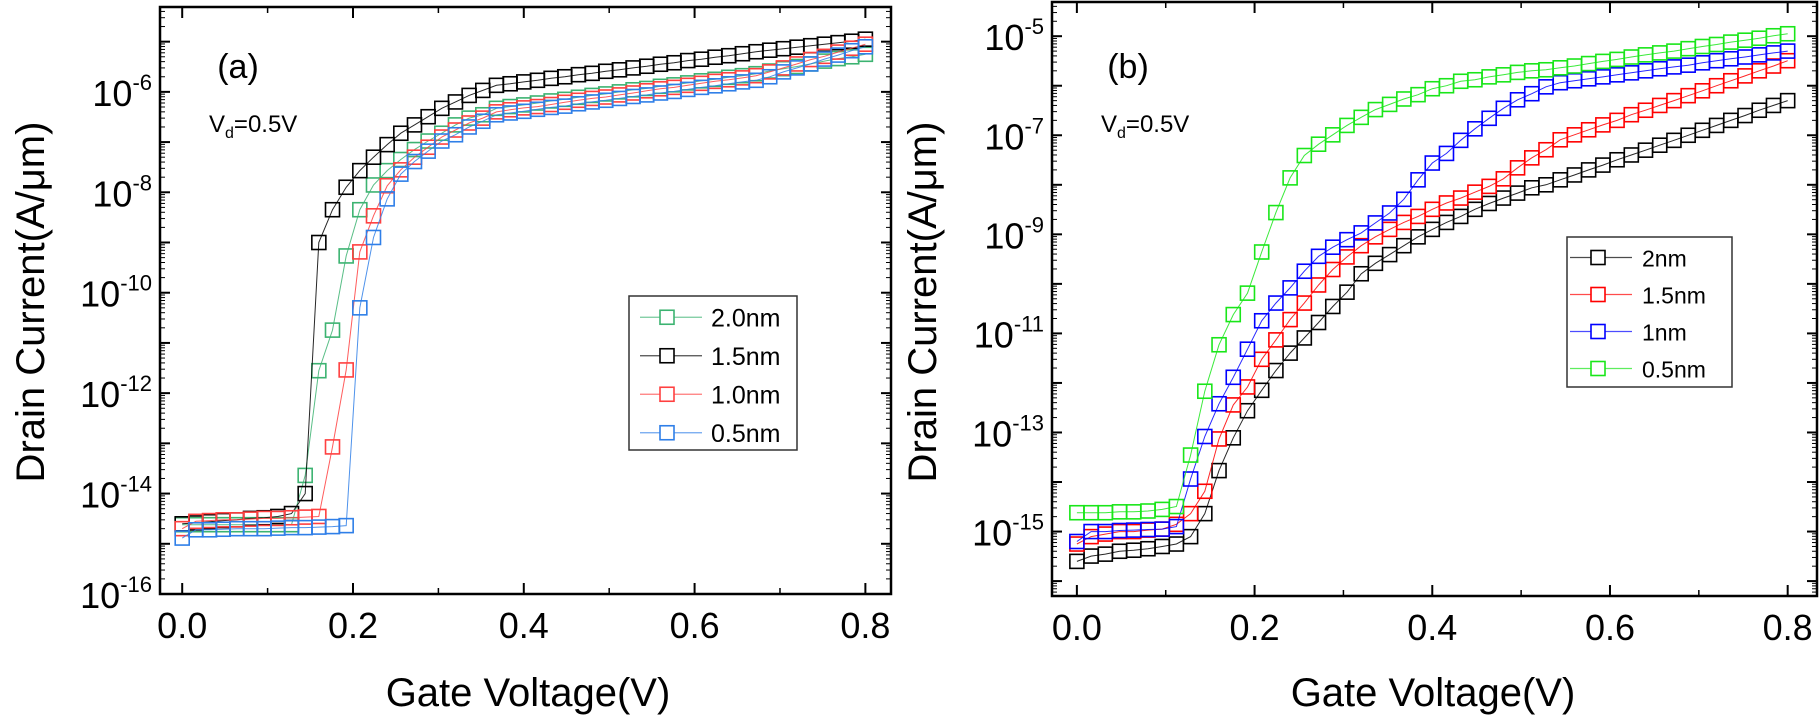 The image size is (1820, 719). What do you see at coordinates (353, 625) in the screenshot?
I see `x-tick-label: 0.2` at bounding box center [353, 625].